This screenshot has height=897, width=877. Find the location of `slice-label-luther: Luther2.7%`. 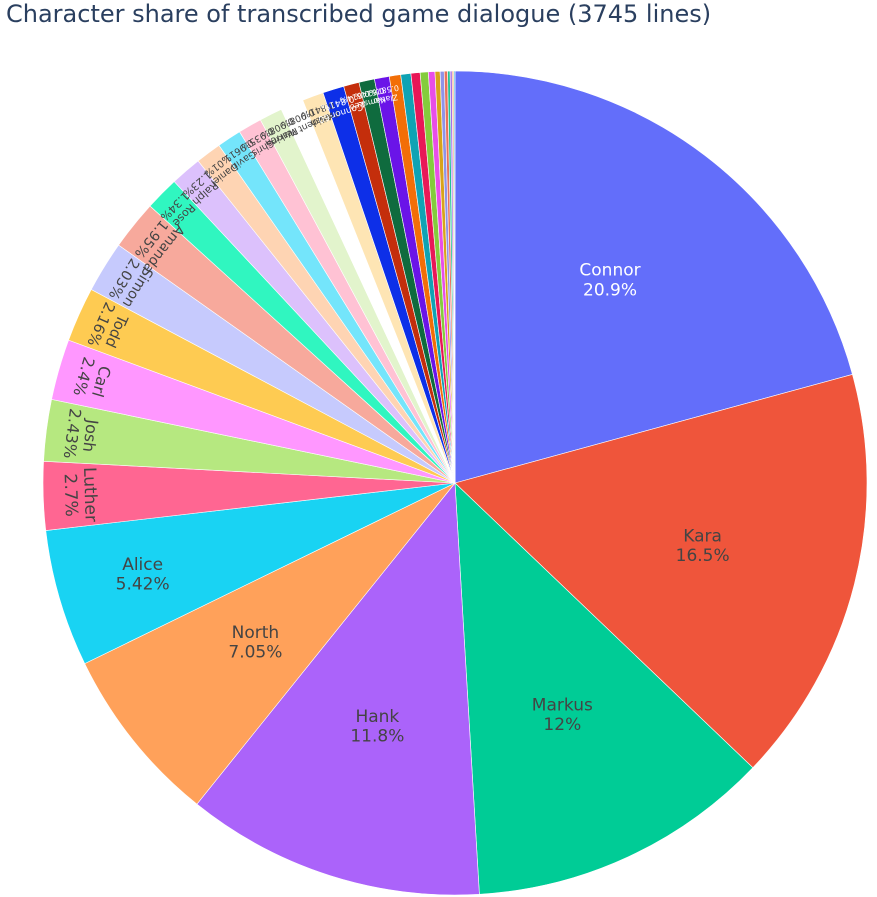

slice-label-luther: Luther2.7% is located at coordinates (79, 495).